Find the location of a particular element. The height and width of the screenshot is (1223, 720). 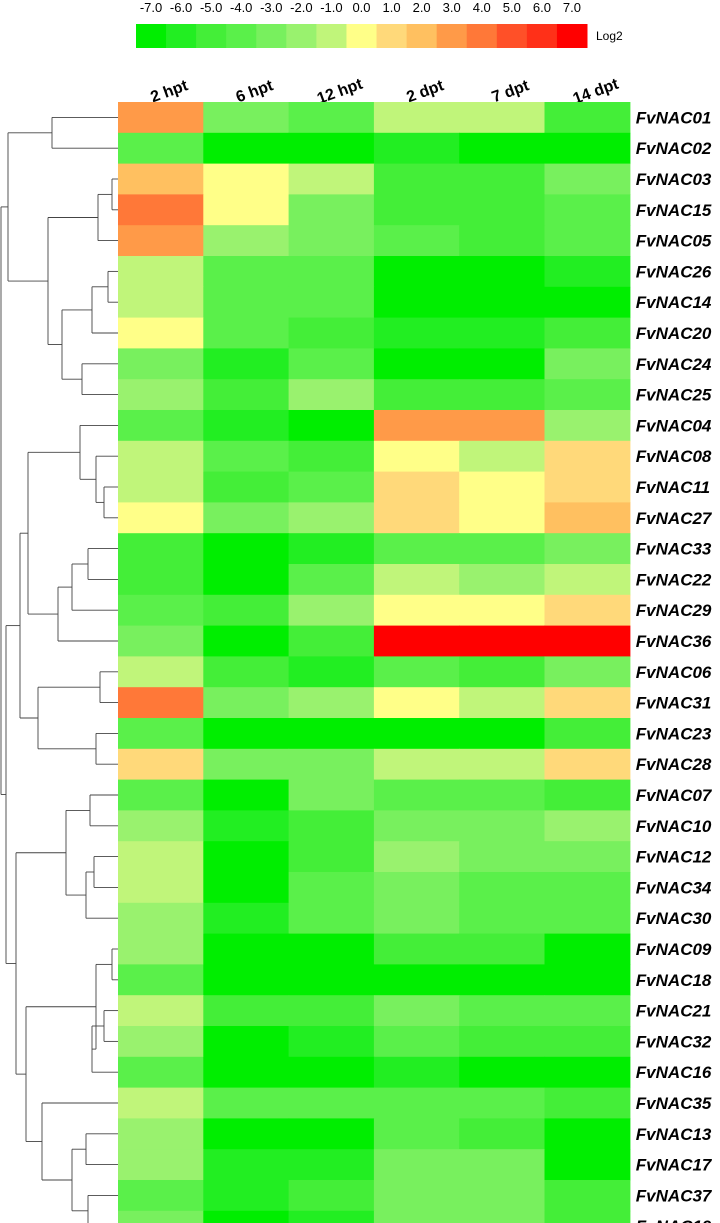

legend-unit-label: Log2 is located at coordinates (609, 36).